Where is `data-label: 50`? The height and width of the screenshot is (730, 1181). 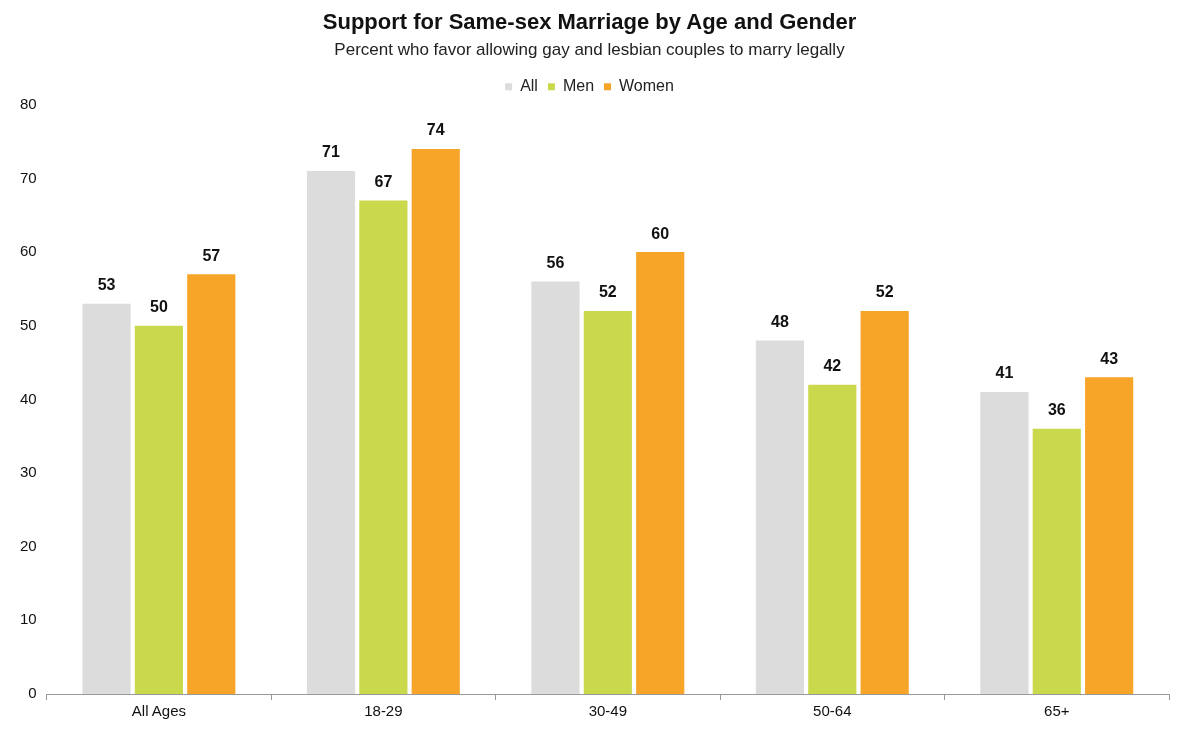 data-label: 50 is located at coordinates (159, 307).